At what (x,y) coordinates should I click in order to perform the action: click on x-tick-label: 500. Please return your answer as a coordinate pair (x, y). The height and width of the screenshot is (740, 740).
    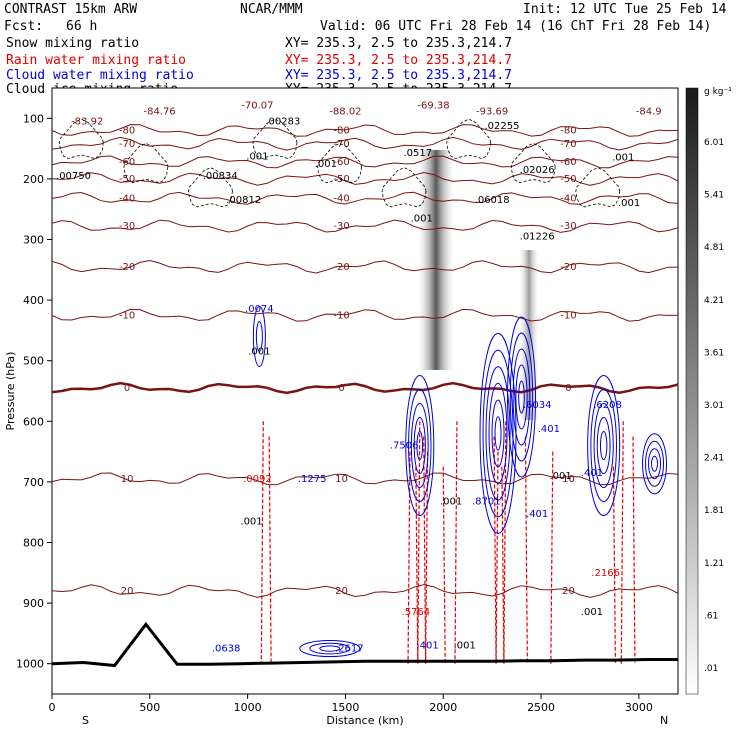
    Looking at the image, I should click on (149, 707).